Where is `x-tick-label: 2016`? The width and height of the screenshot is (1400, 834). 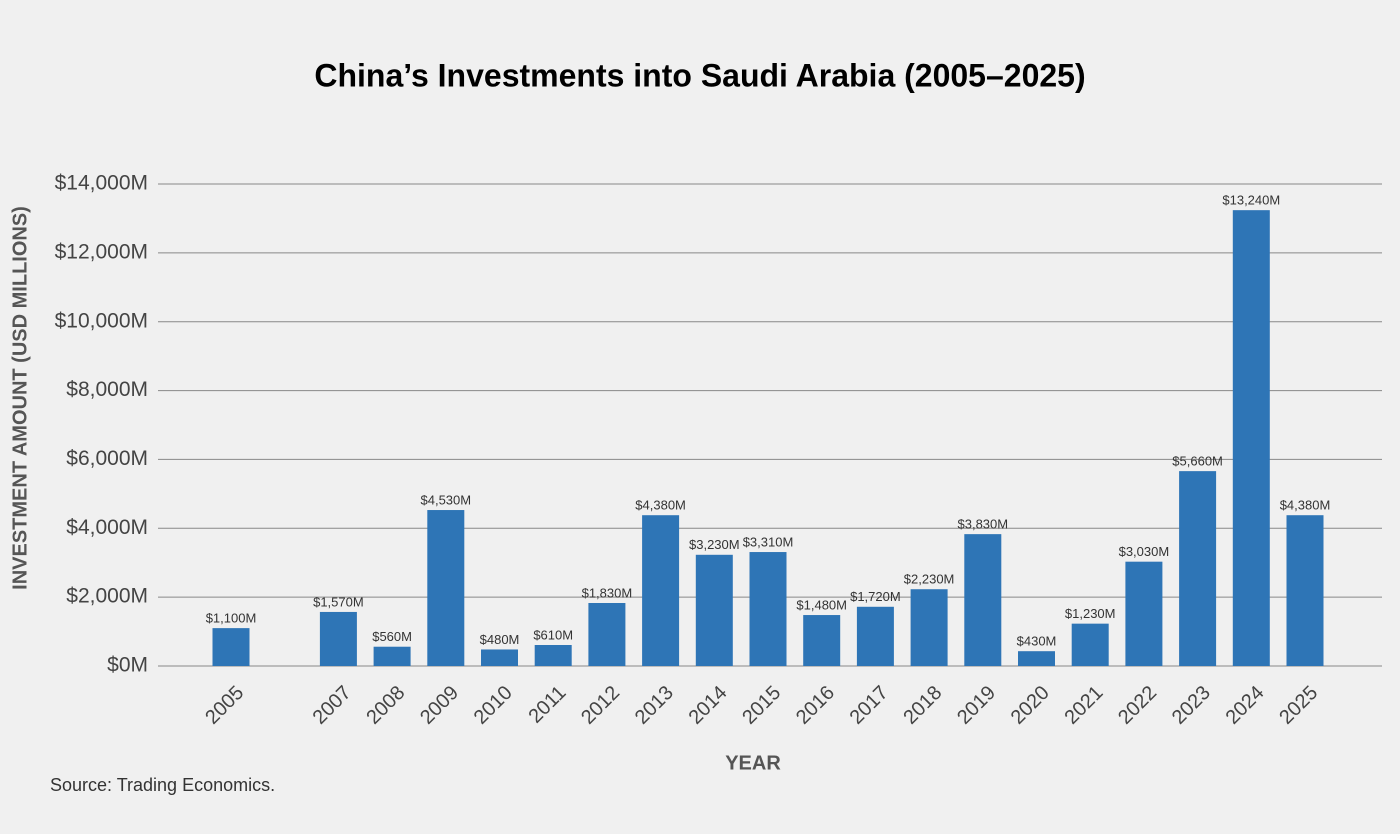
x-tick-label: 2016 is located at coordinates (815, 705).